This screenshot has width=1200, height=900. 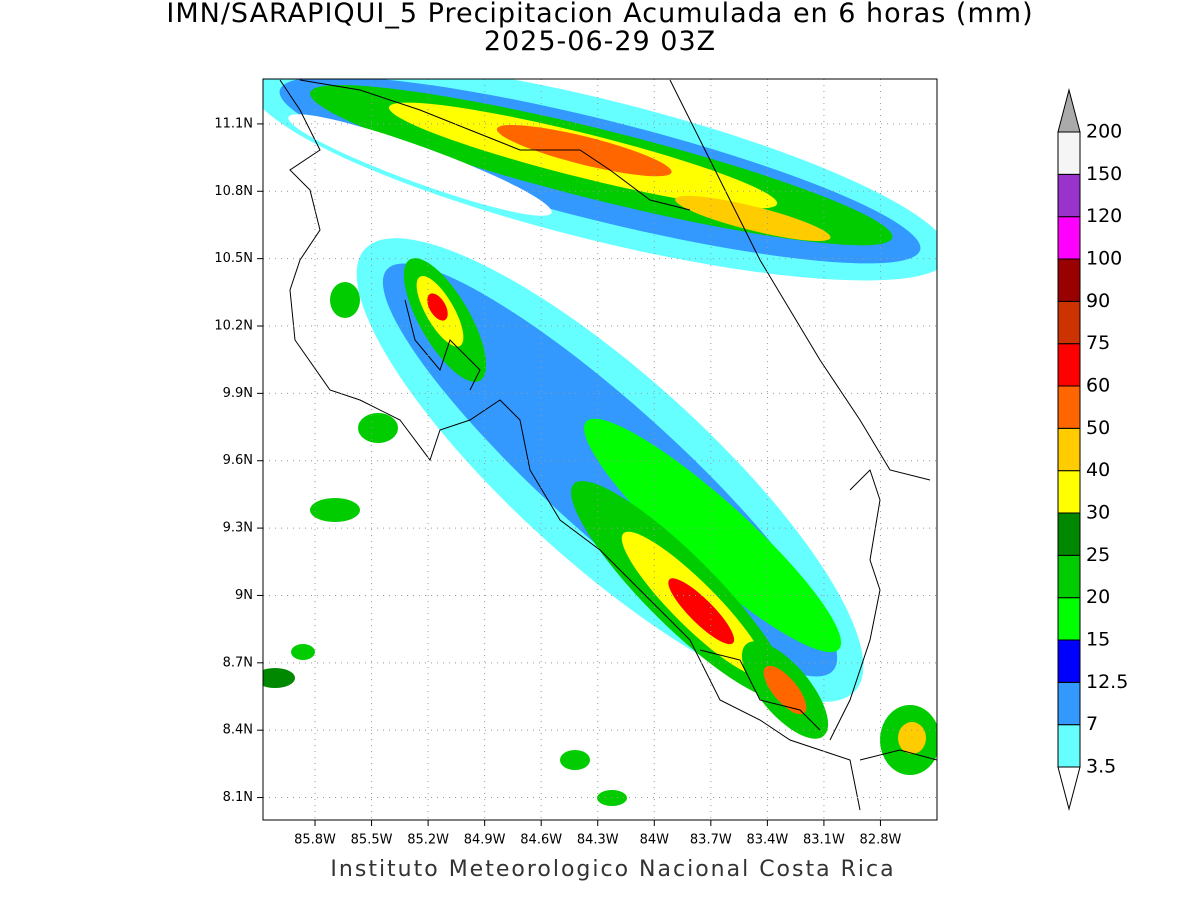 What do you see at coordinates (238, 662) in the screenshot?
I see `y-tick-label: 8.7N` at bounding box center [238, 662].